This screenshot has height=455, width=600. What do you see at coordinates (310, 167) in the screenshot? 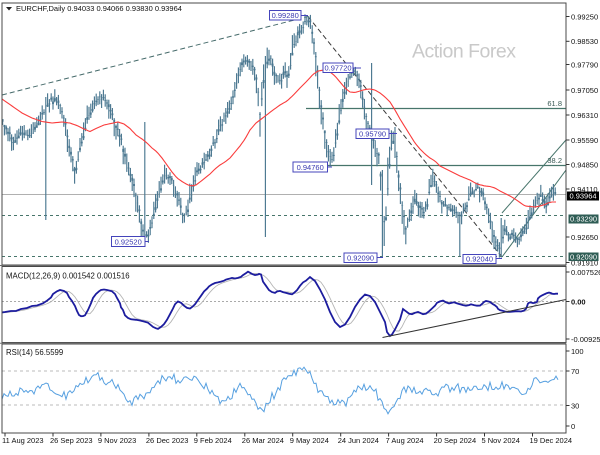
I see `svg-text: 0.94760` at bounding box center [310, 167].